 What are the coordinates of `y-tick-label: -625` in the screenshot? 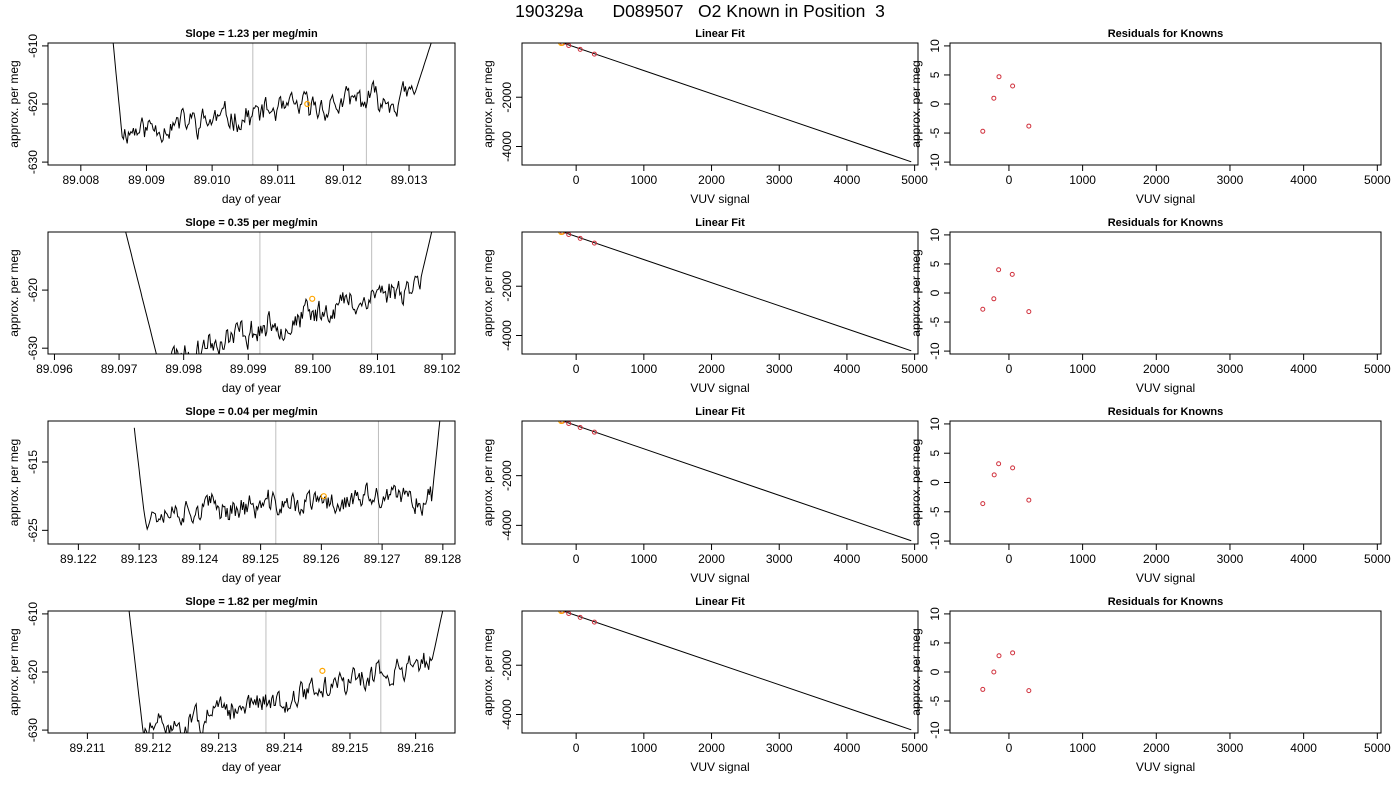 It's located at (33, 530).